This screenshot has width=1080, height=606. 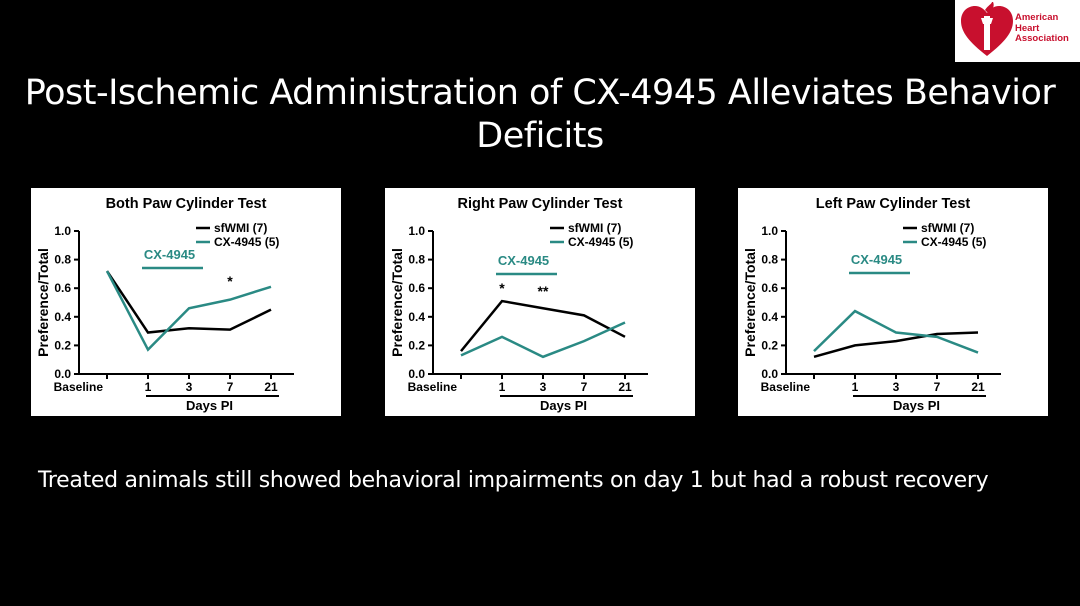 I want to click on logo-line2: Heart, so click(x=1027, y=28).